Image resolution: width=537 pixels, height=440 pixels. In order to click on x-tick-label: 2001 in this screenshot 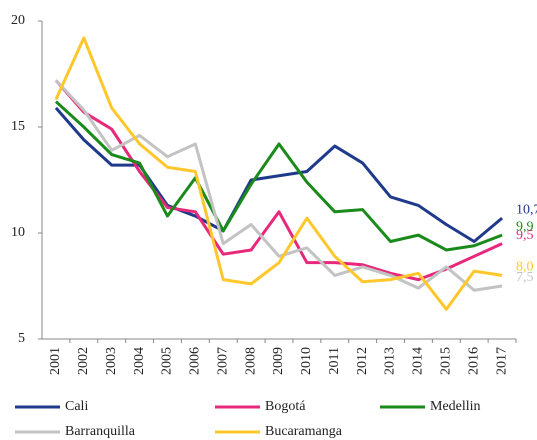, I will do `click(55, 361)`.